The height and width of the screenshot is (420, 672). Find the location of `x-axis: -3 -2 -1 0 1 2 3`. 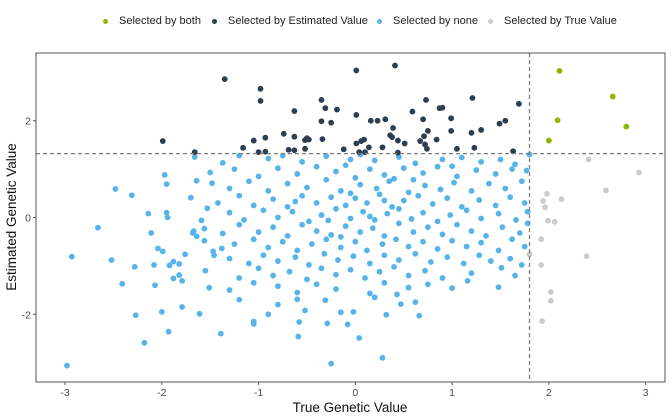

x-axis: -3 -2 -1 0 1 2 3 is located at coordinates (354, 390).